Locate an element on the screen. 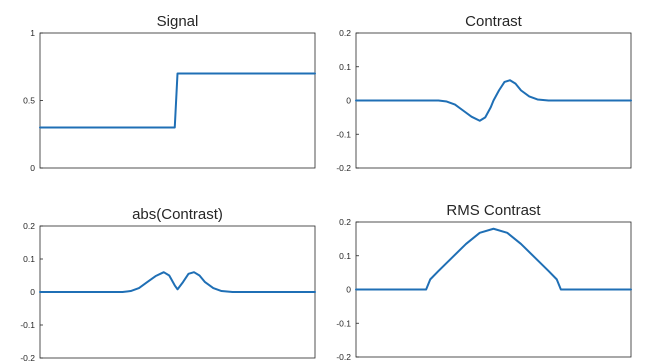 The height and width of the screenshot is (364, 670). contrast-ytick-label: -0.1 is located at coordinates (343, 134).